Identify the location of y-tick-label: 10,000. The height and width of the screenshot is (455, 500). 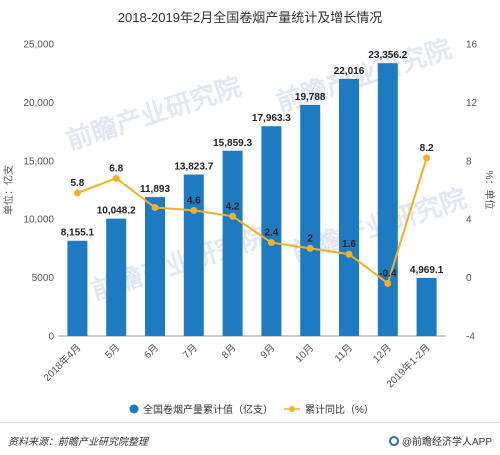
(38, 220).